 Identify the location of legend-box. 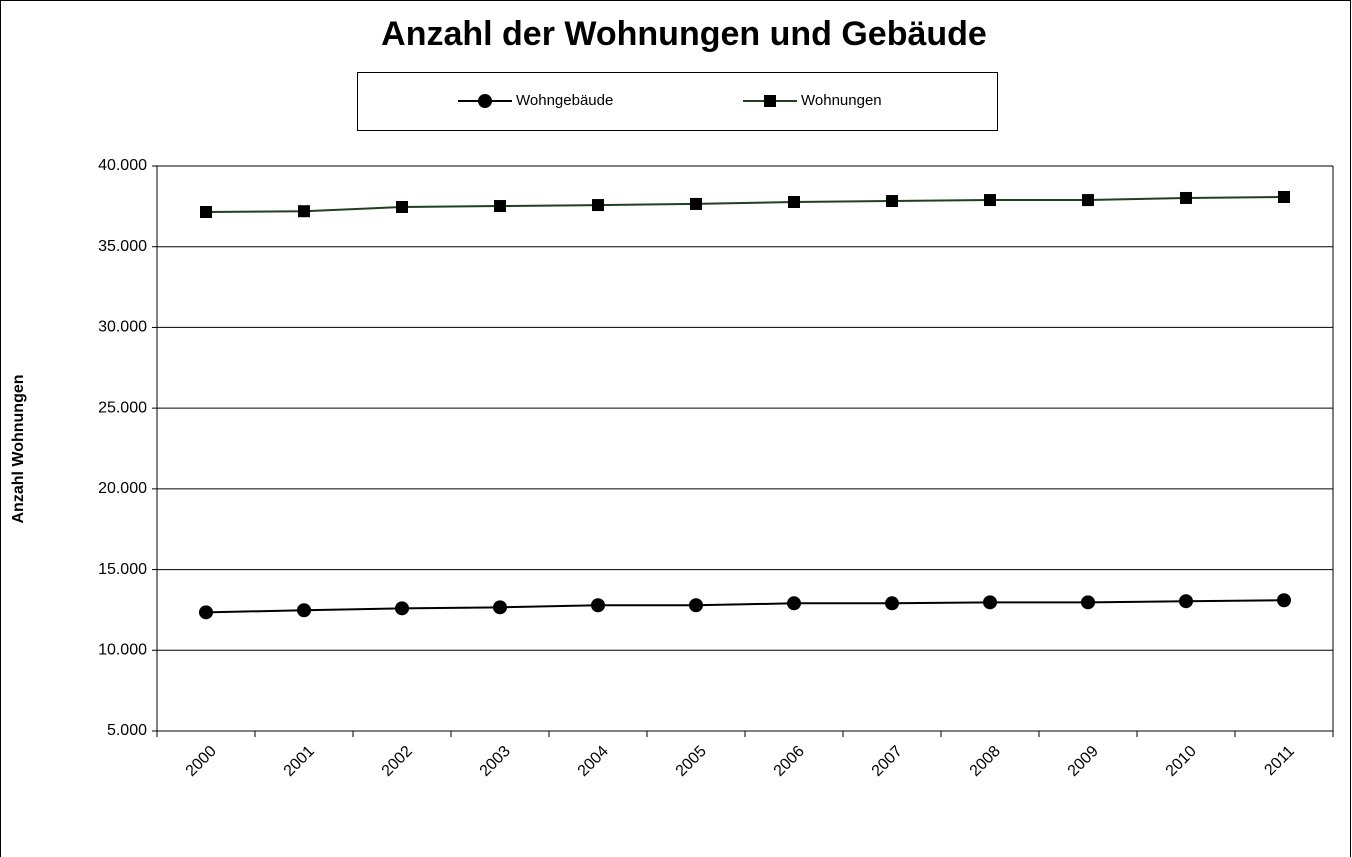
(677, 101).